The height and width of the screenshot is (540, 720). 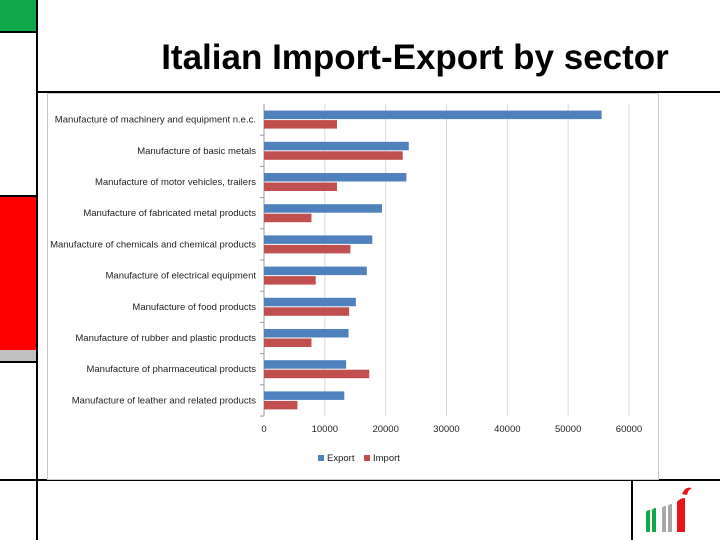 I want to click on mid-left-rule, so click(x=19, y=196).